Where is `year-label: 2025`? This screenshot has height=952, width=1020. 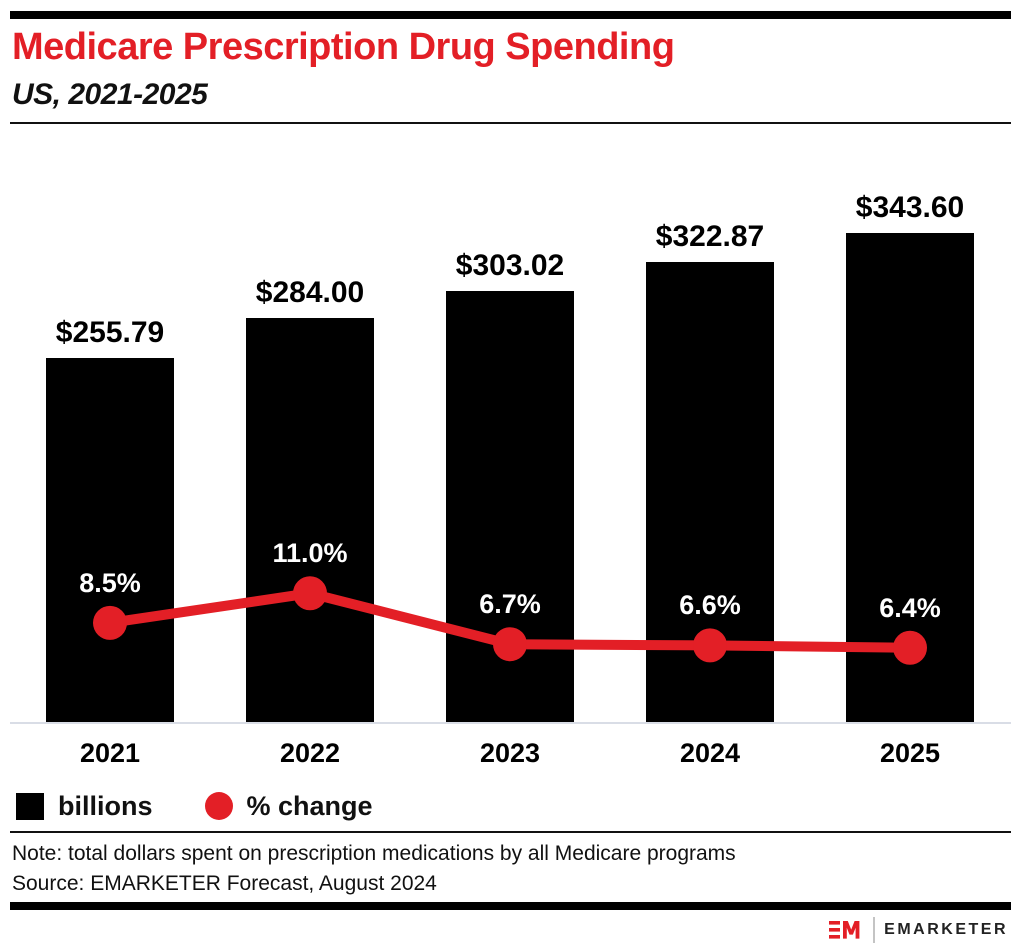
year-label: 2025 is located at coordinates (910, 753).